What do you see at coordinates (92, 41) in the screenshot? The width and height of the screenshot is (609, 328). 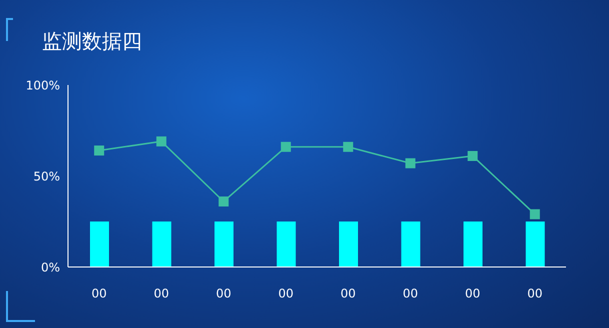 I see `chart-title: 监测数据四` at bounding box center [92, 41].